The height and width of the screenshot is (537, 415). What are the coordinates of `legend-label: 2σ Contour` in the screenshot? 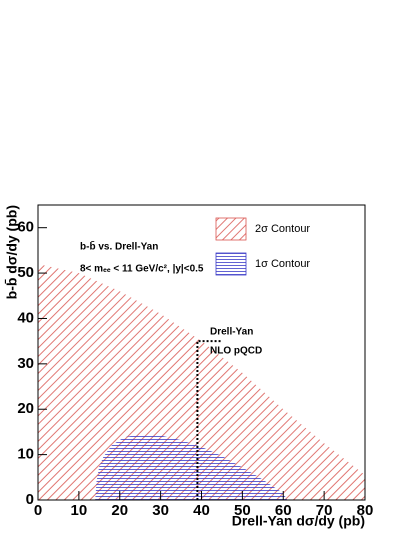 It's located at (282, 229).